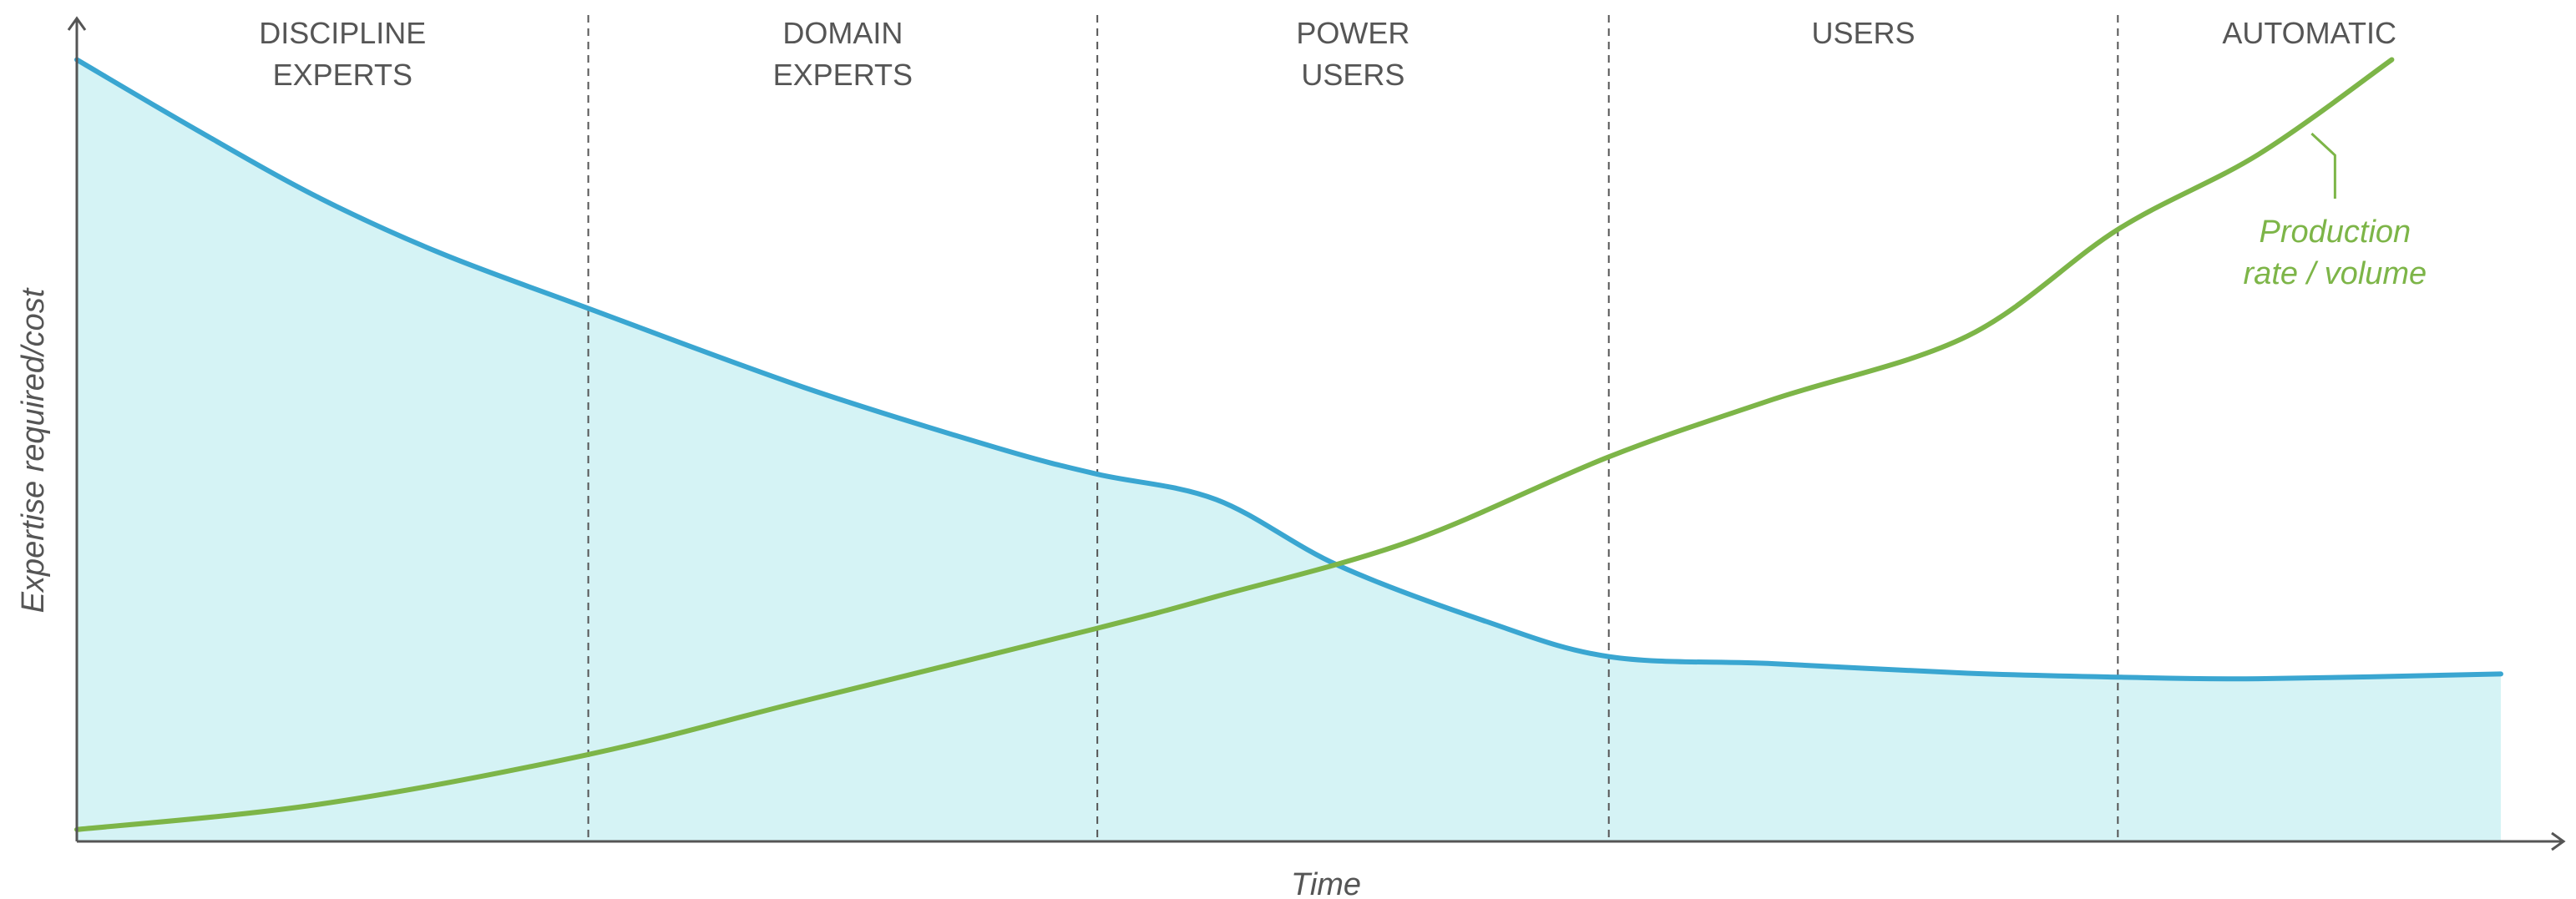 This screenshot has height=899, width=2576. What do you see at coordinates (1352, 54) in the screenshot?
I see `zone-label: POWER USERS` at bounding box center [1352, 54].